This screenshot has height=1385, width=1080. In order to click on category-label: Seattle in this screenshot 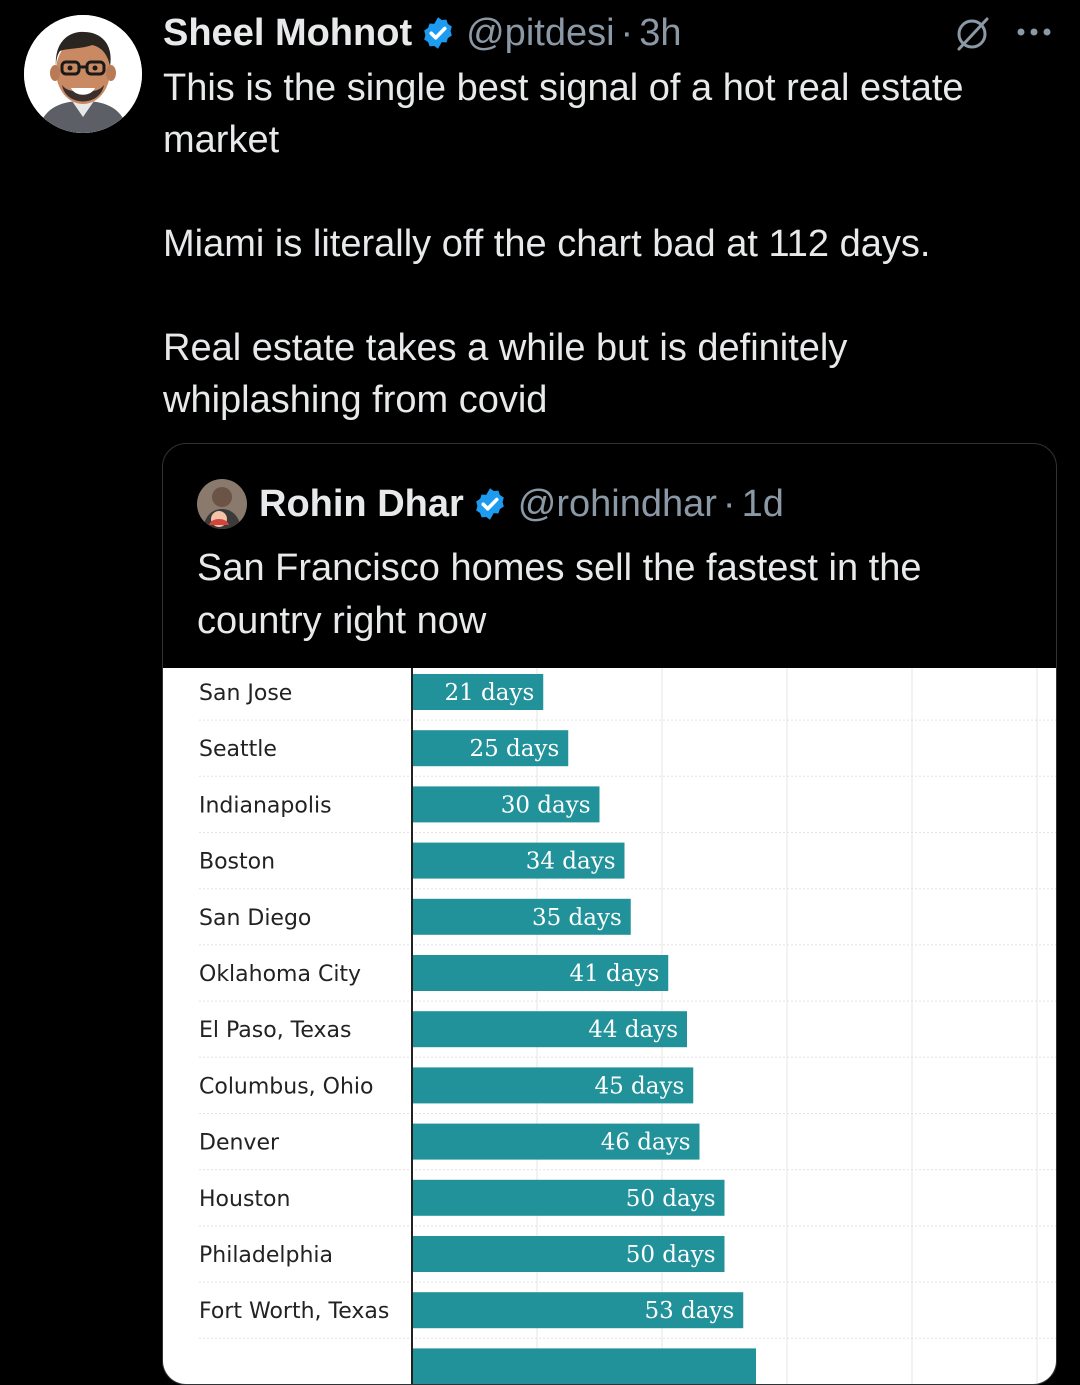, I will do `click(238, 749)`.